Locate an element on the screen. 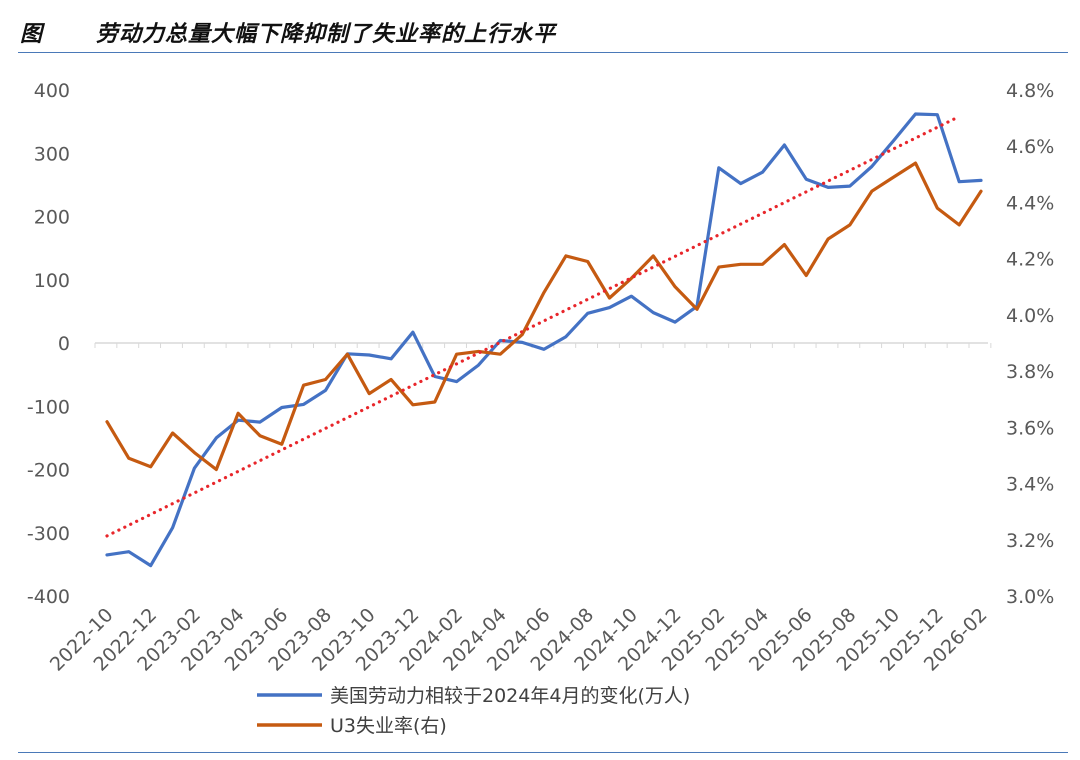 Image resolution: width=1080 pixels, height=760 pixels. right-tick-label: 3.8% is located at coordinates (1030, 372).